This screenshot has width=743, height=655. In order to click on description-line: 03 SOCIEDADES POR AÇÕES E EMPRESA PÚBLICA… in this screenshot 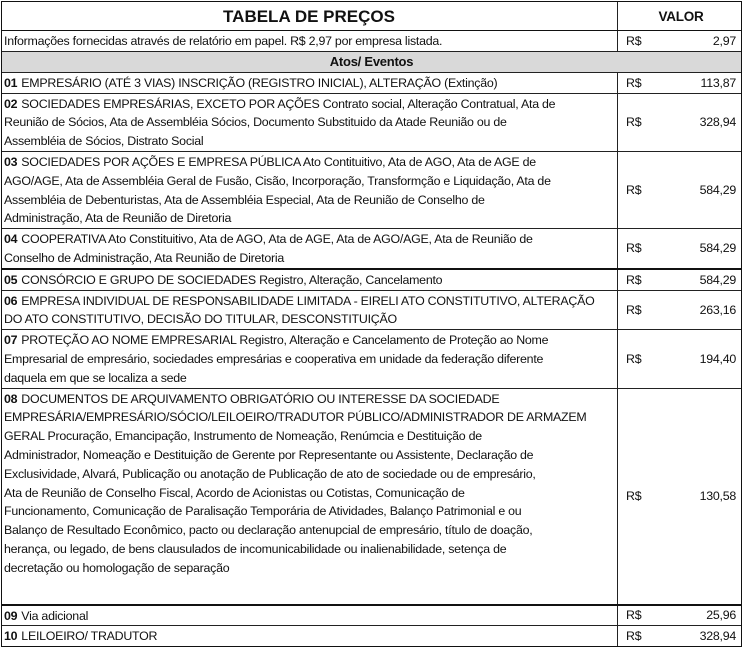, I will do `click(309, 162)`.